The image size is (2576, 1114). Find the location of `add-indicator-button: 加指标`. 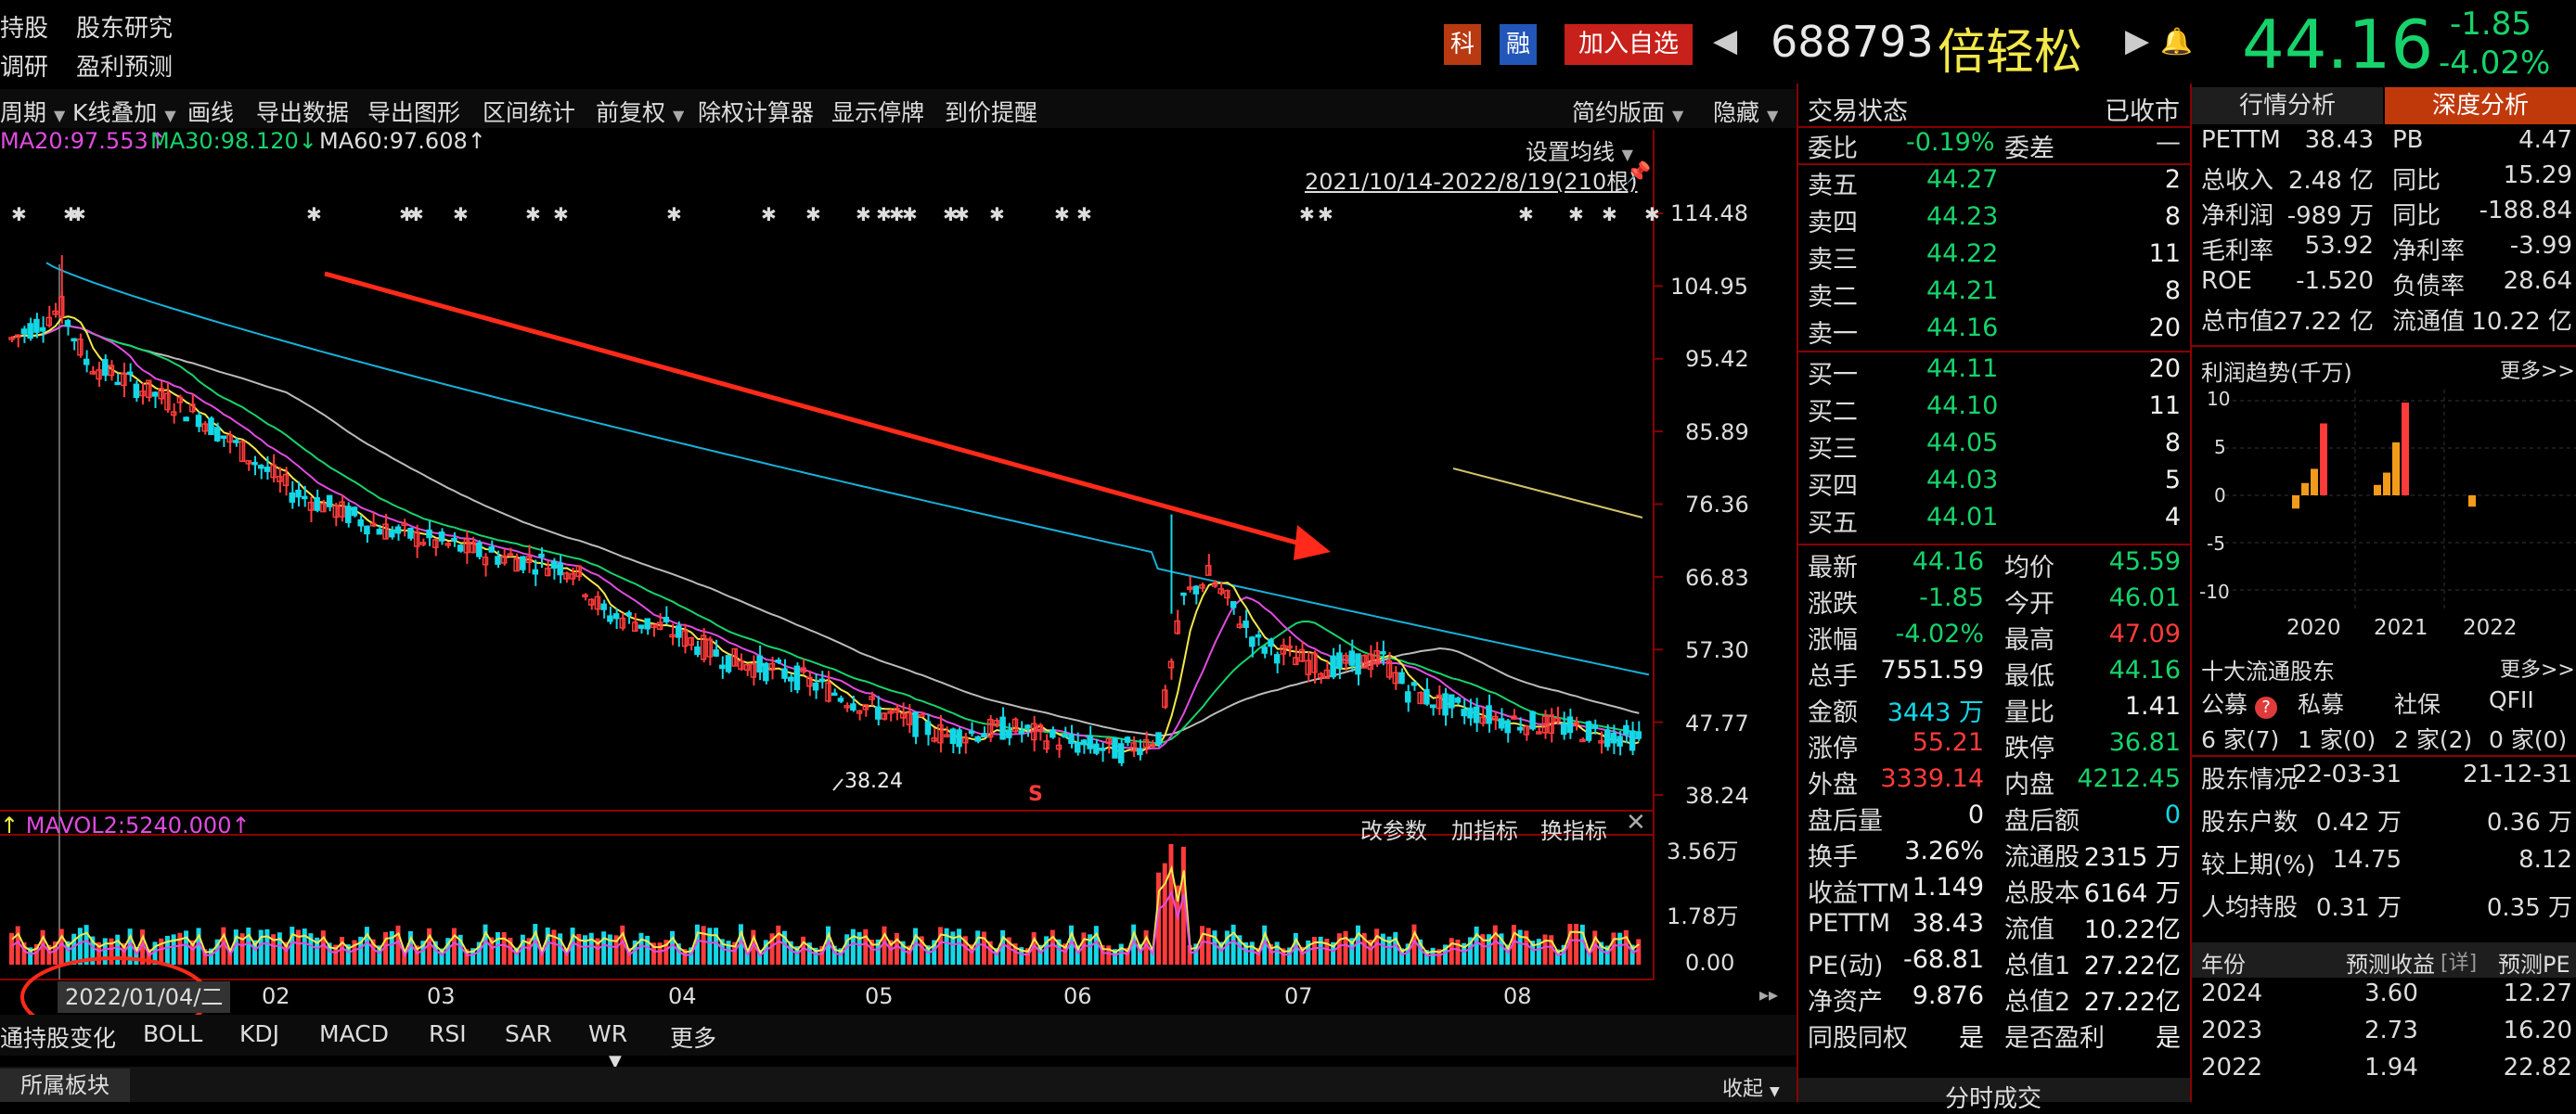

add-indicator-button: 加指标 is located at coordinates (1484, 831).